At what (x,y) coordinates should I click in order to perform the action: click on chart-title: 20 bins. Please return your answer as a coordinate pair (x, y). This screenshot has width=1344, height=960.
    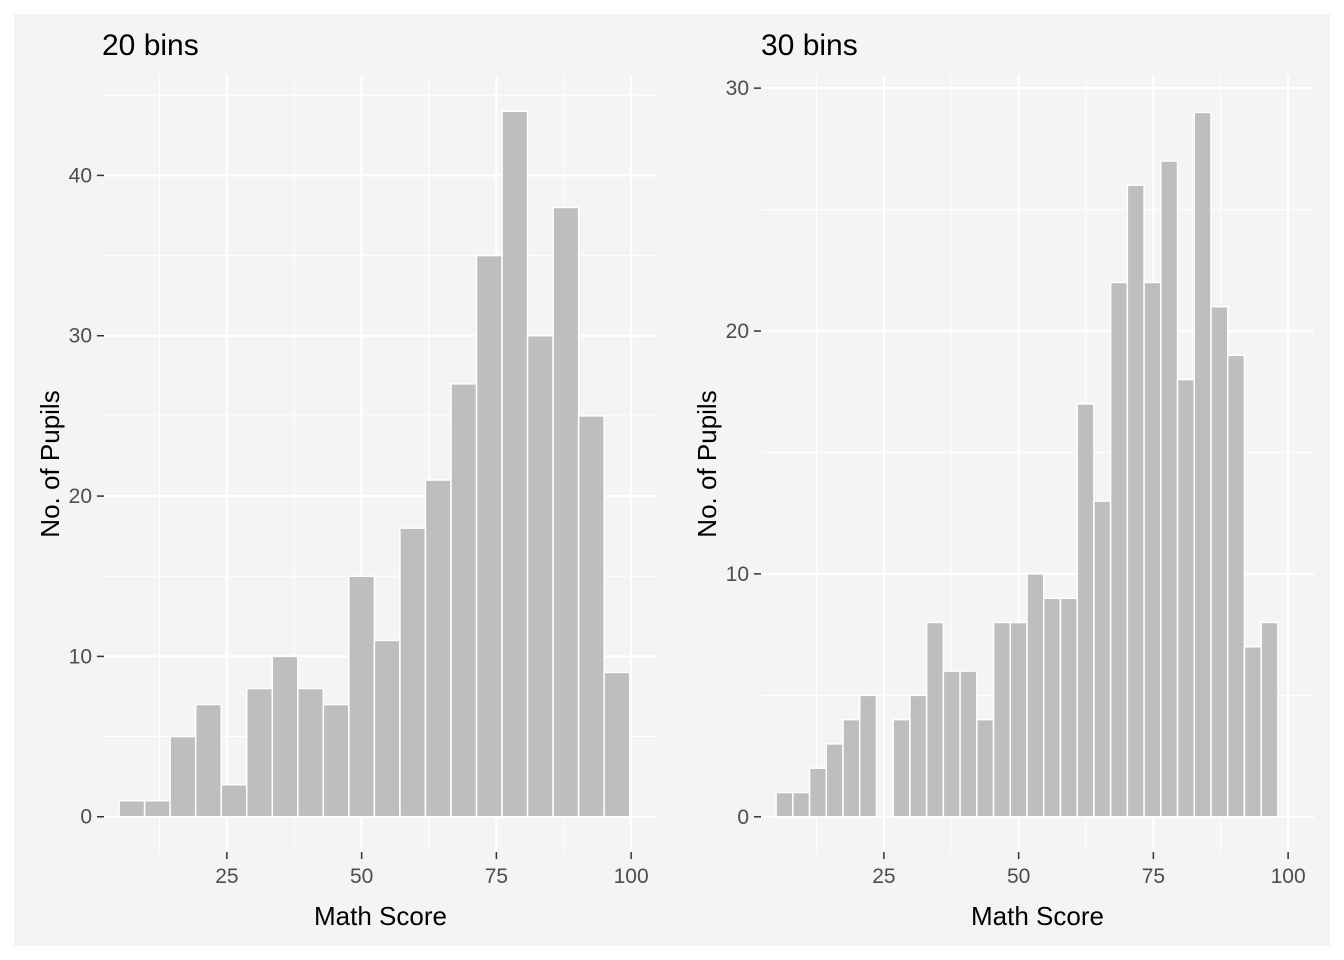
    Looking at the image, I should click on (150, 45).